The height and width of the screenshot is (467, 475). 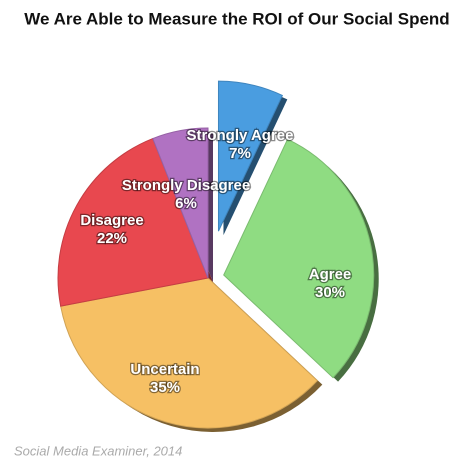 What do you see at coordinates (240, 135) in the screenshot?
I see `slice-label: Strongly Agree` at bounding box center [240, 135].